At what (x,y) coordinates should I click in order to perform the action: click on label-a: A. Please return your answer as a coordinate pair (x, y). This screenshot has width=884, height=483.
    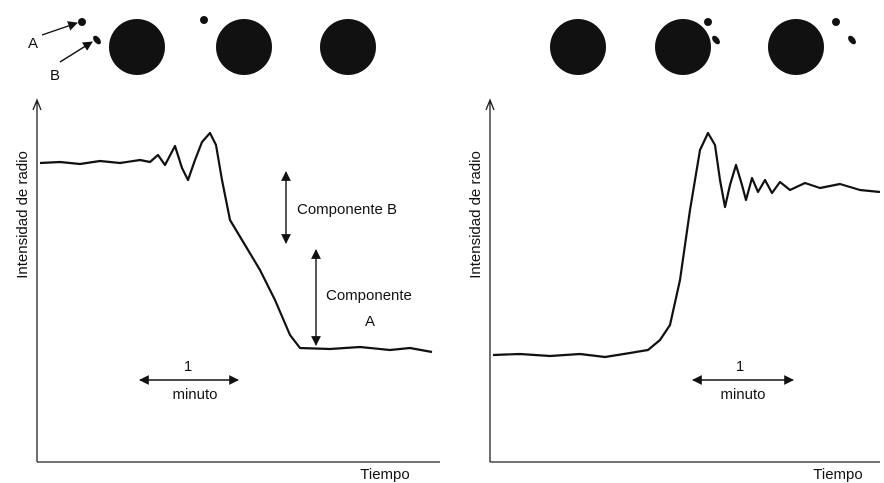
    Looking at the image, I should click on (33, 43).